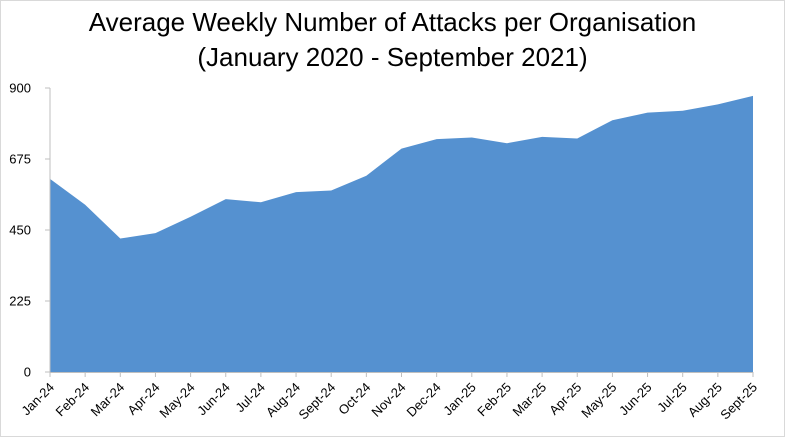  Describe the element at coordinates (20, 301) in the screenshot. I see `y-tick-label-225: 225` at that location.